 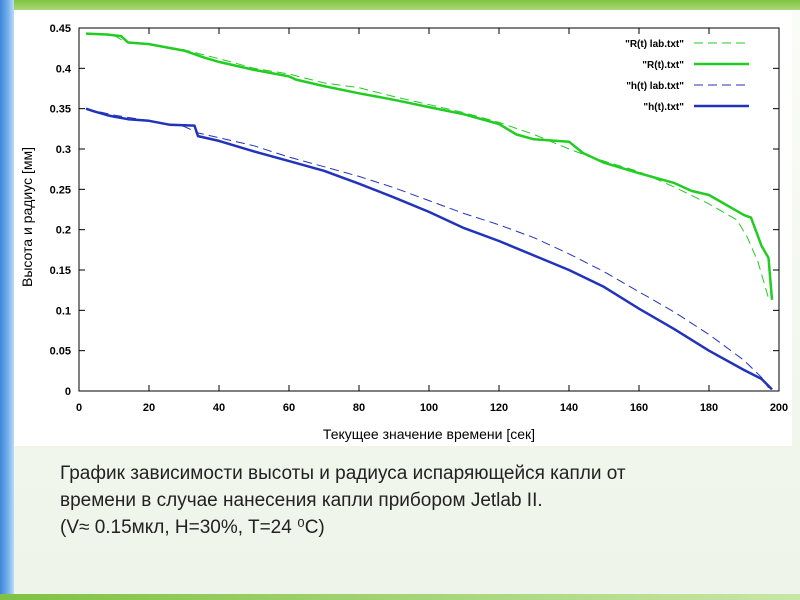 What do you see at coordinates (400, 597) in the screenshot?
I see `decorative-bottom-stripe` at bounding box center [400, 597].